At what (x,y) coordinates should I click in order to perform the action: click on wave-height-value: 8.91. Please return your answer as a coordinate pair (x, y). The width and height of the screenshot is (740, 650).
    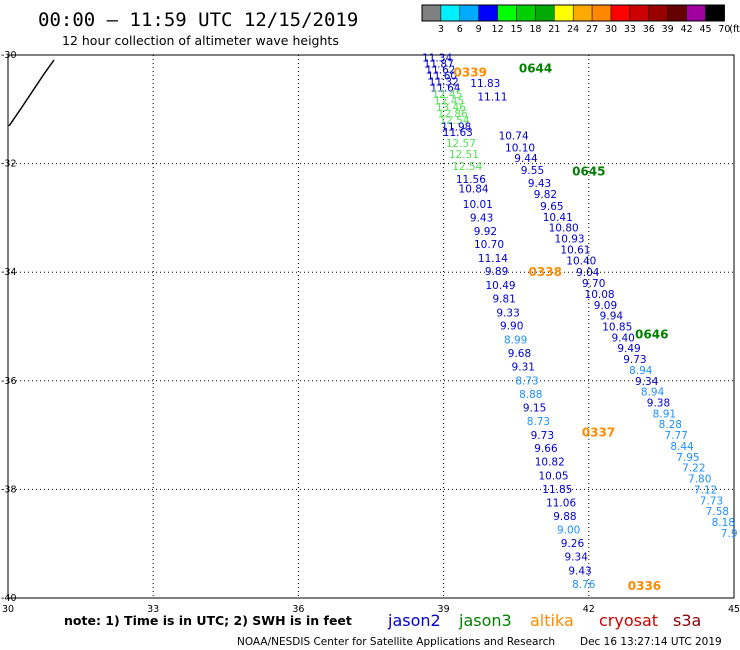
    Looking at the image, I should click on (664, 414).